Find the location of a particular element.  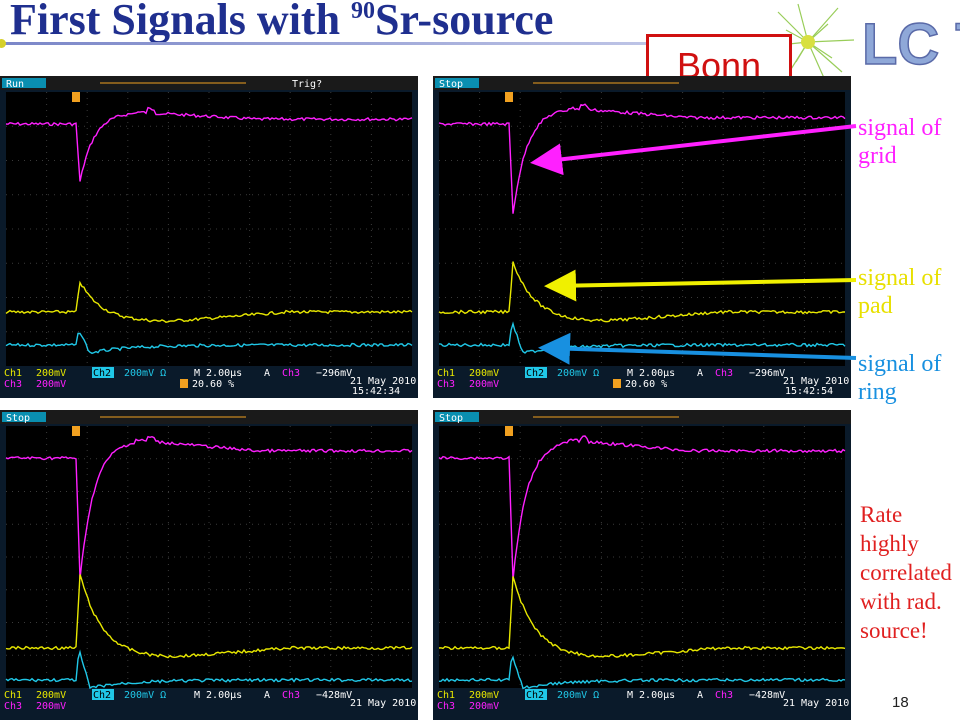

title-underline is located at coordinates (345, 43).